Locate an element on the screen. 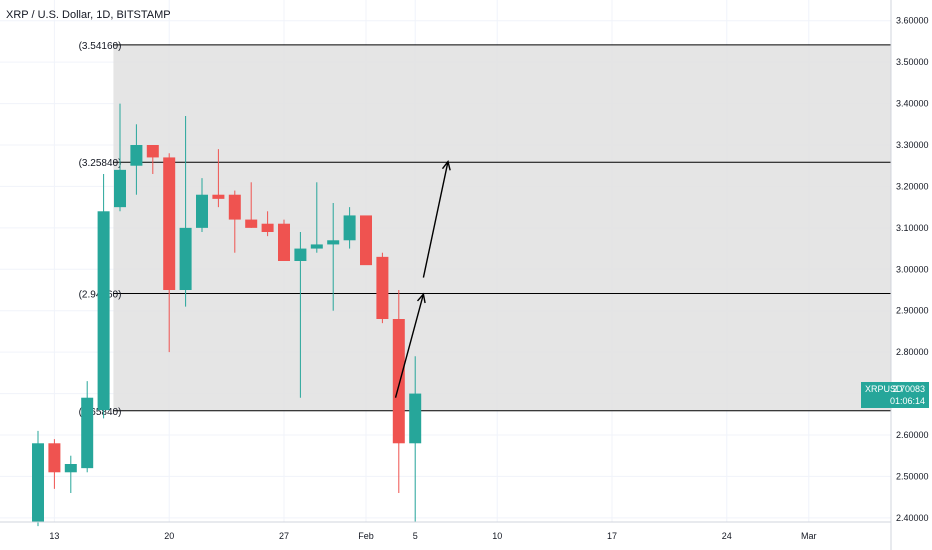 This screenshot has width=932, height=550. y-tick-label: 2.50000 is located at coordinates (912, 476).